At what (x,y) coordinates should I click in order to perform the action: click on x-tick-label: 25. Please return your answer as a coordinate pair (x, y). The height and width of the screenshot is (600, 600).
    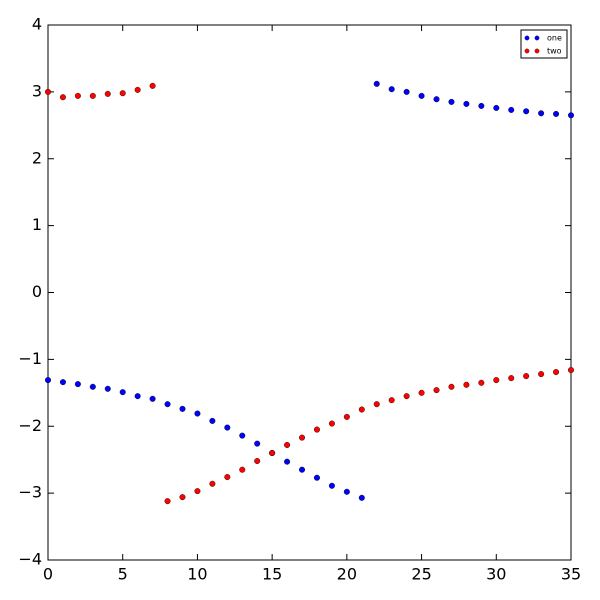
    Looking at the image, I should click on (421, 574).